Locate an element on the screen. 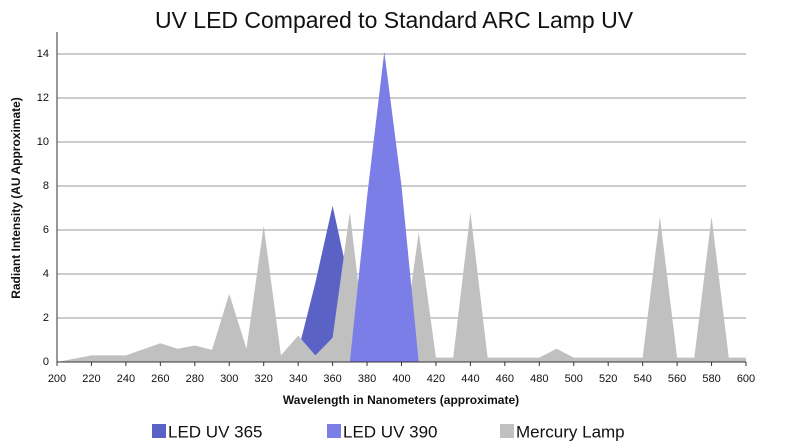 This screenshot has width=788, height=446. x-tick-label: 460 is located at coordinates (505, 379).